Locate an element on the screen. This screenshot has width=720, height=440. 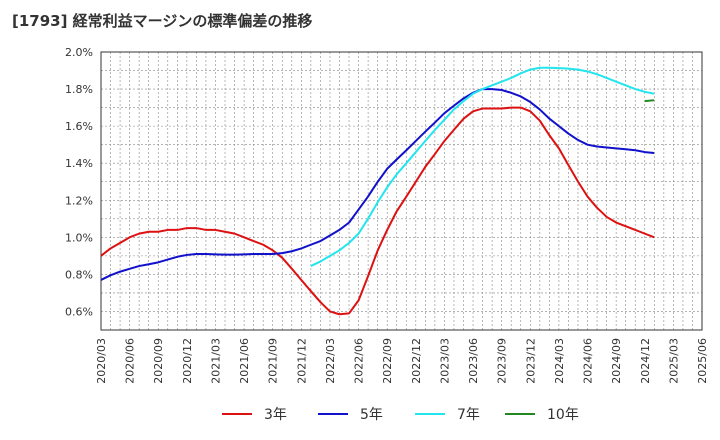
x-tick-label: 2025/06 is located at coordinates (702, 361).